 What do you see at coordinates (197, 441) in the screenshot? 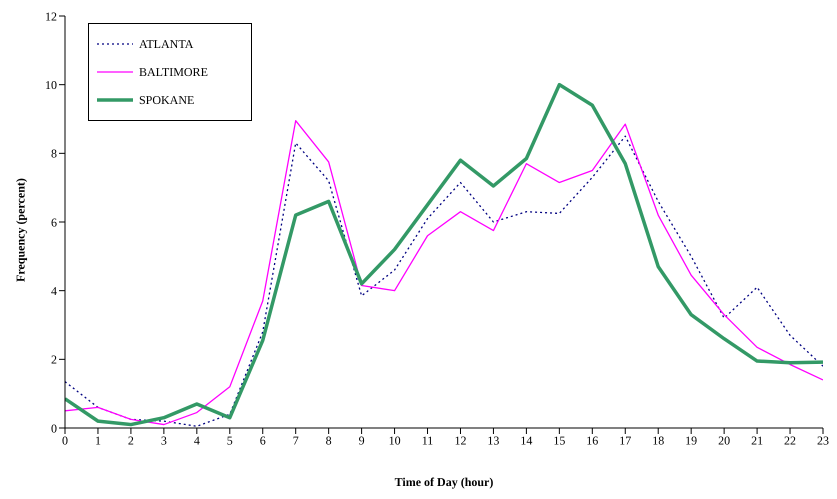
I see `x-tick-label: 4` at bounding box center [197, 441].